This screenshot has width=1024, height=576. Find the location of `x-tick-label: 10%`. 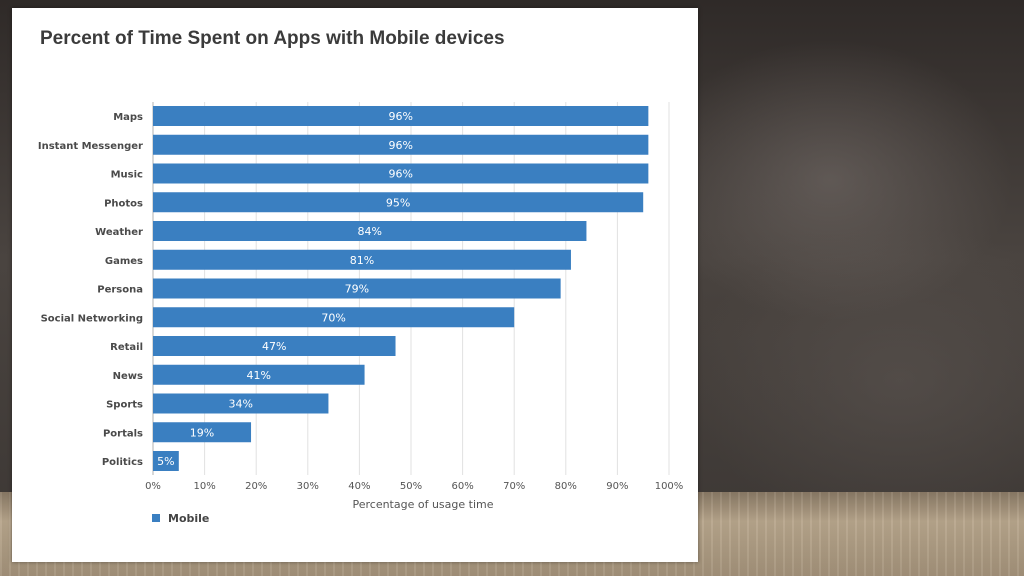

x-tick-label: 10% is located at coordinates (204, 486).